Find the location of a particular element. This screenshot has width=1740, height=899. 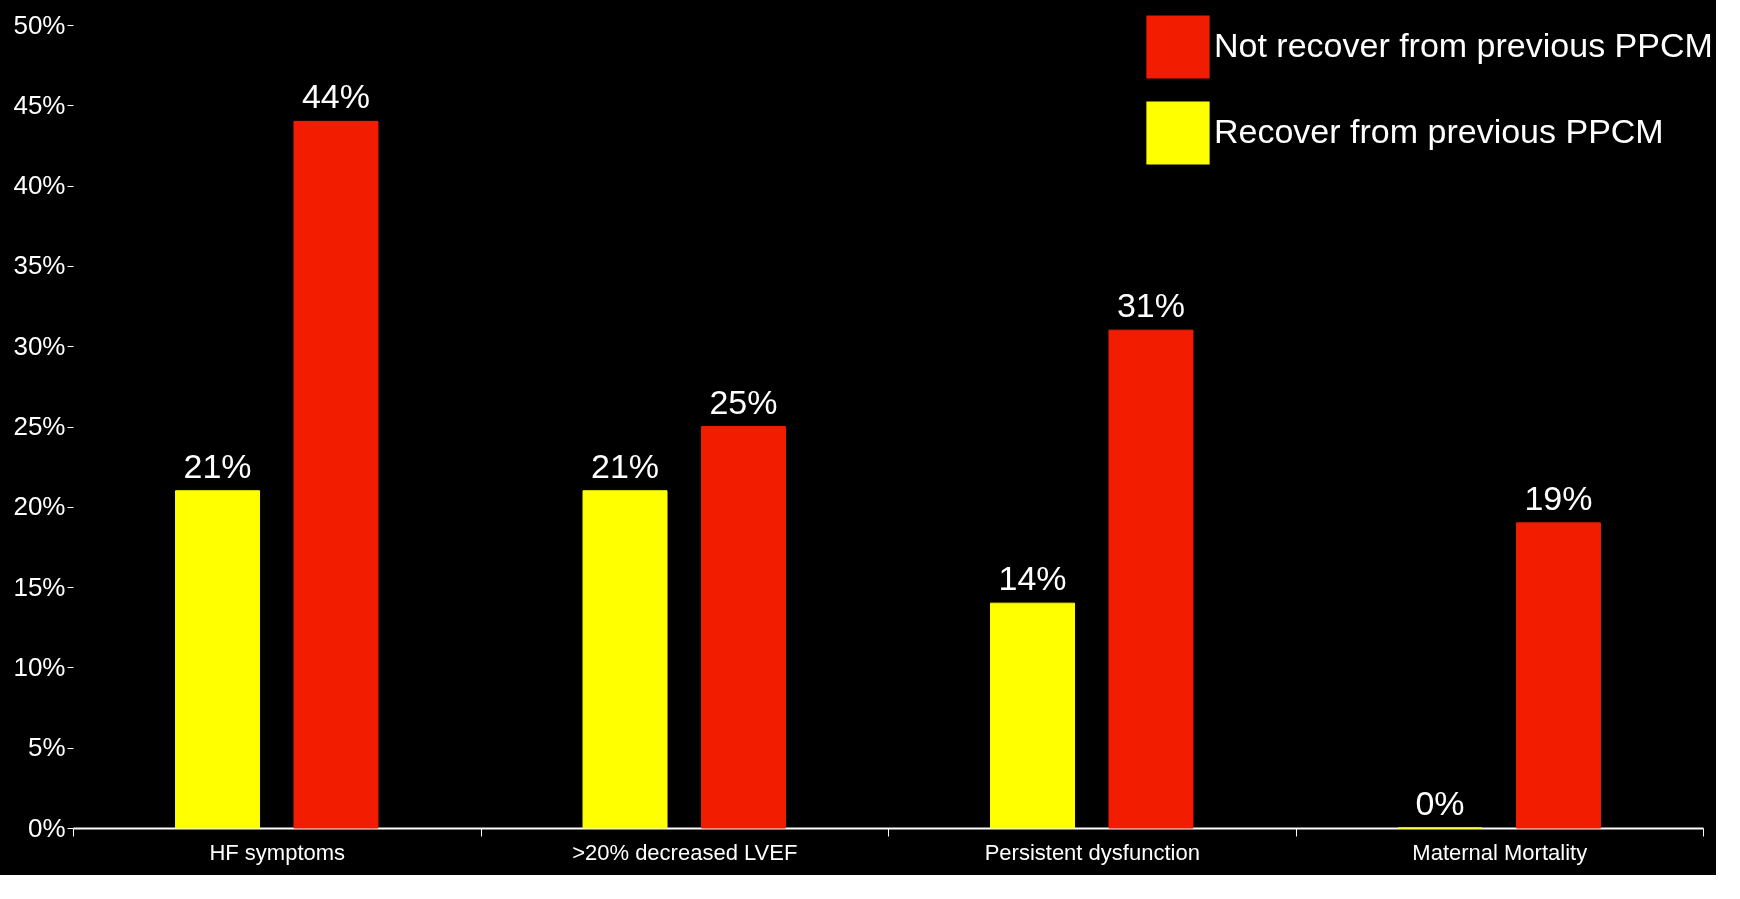

data-label: 25% is located at coordinates (743, 401).